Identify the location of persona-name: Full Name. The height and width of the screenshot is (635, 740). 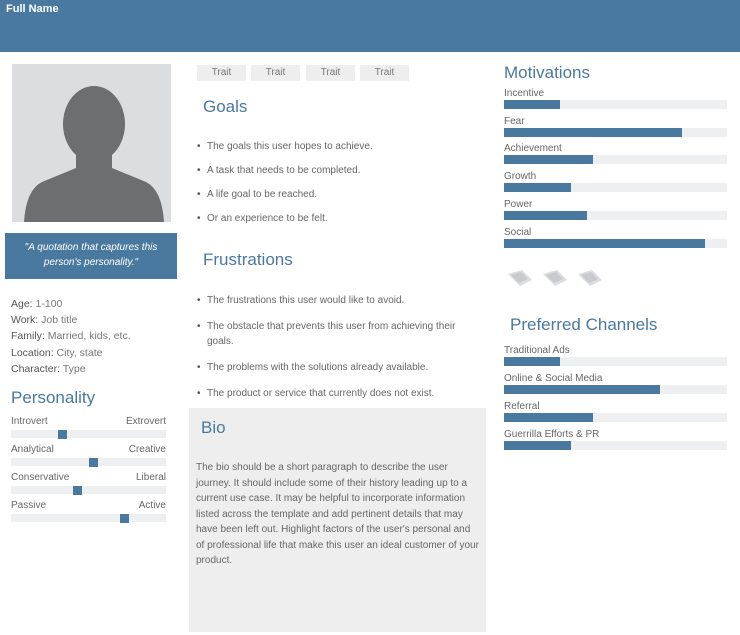
(32, 9).